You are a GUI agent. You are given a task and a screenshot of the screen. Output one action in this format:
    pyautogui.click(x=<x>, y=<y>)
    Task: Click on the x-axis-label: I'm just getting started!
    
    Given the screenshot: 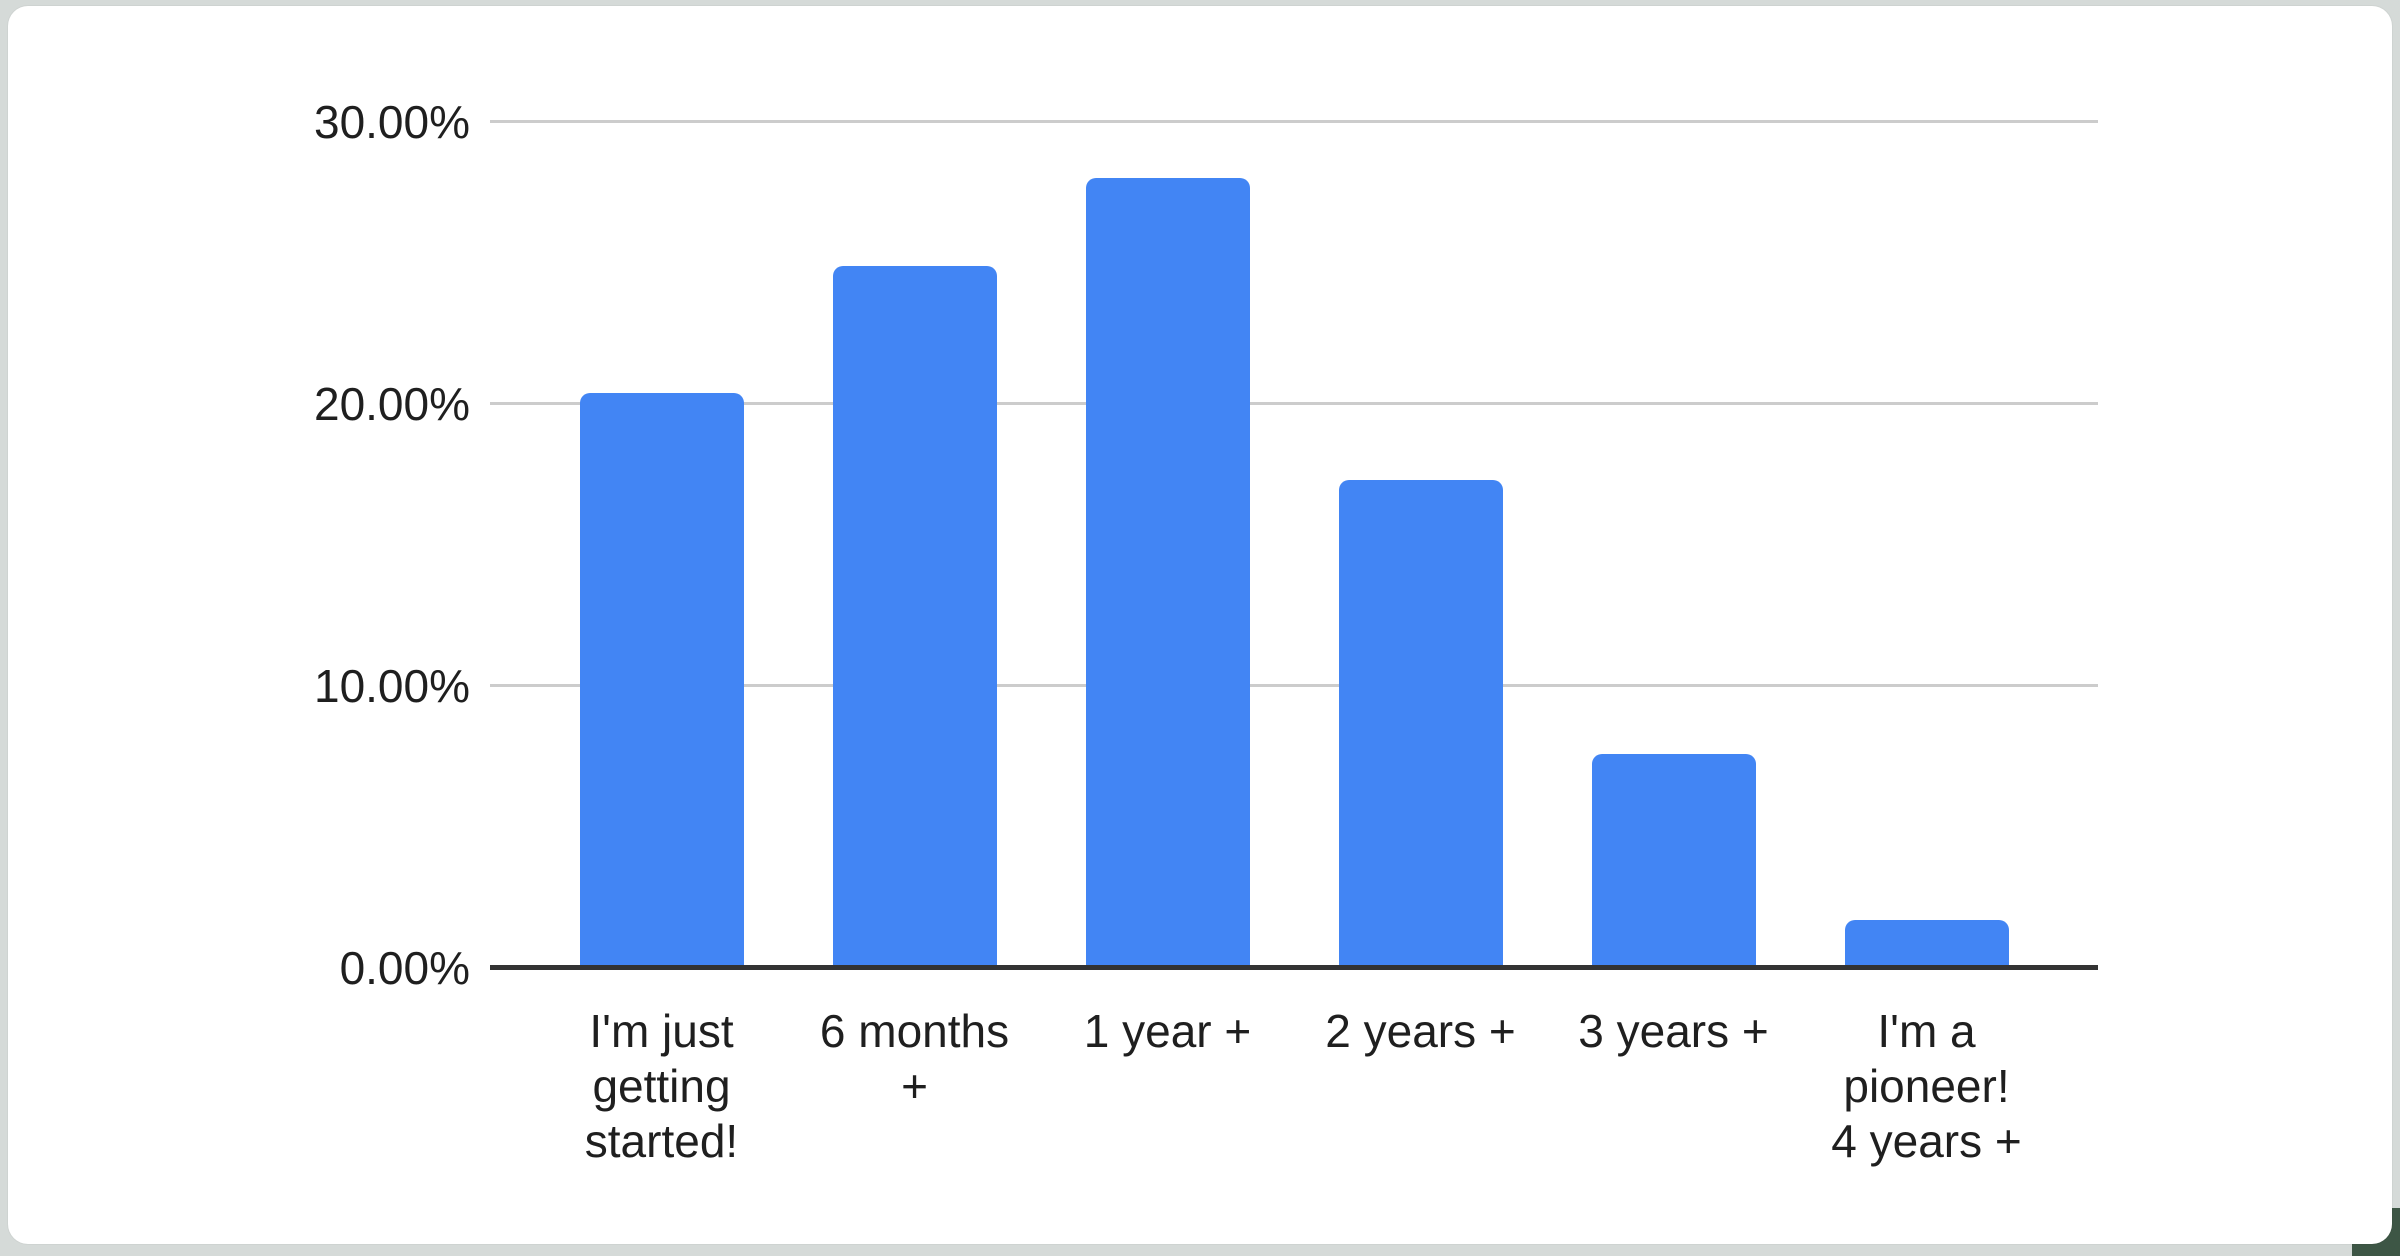 What is the action you would take?
    pyautogui.click(x=661, y=1086)
    